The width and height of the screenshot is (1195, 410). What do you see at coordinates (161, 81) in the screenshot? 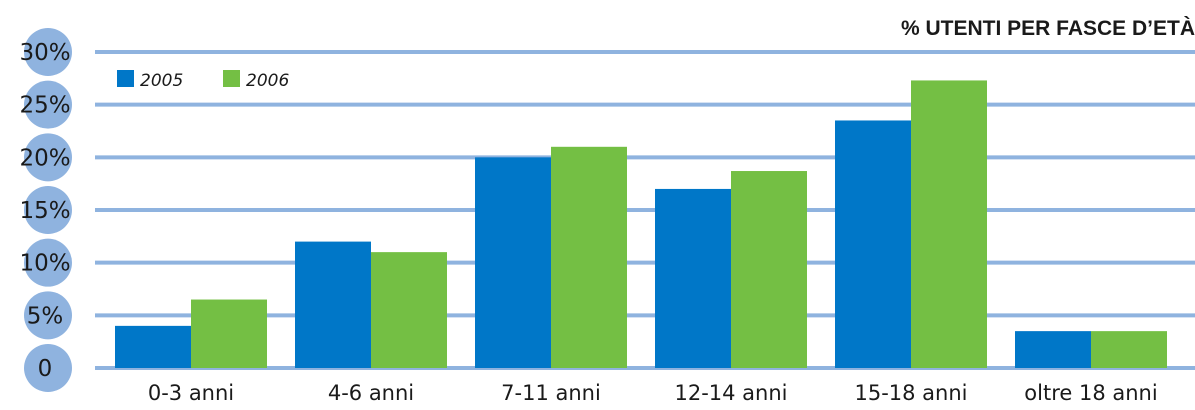
I see `legend-label-2005: 2005` at bounding box center [161, 81].